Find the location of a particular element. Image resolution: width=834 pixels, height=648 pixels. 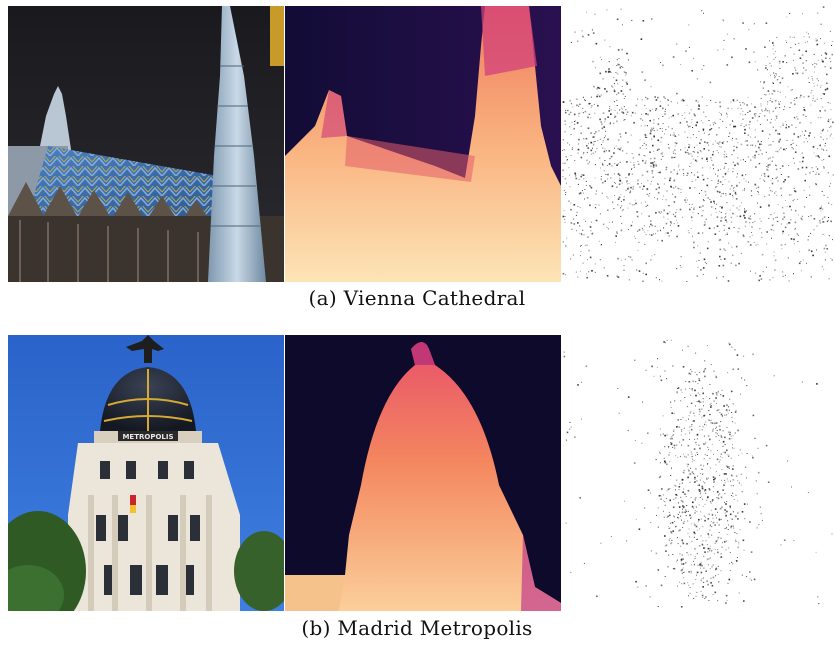

vienna-sparse-points is located at coordinates (698, 144).